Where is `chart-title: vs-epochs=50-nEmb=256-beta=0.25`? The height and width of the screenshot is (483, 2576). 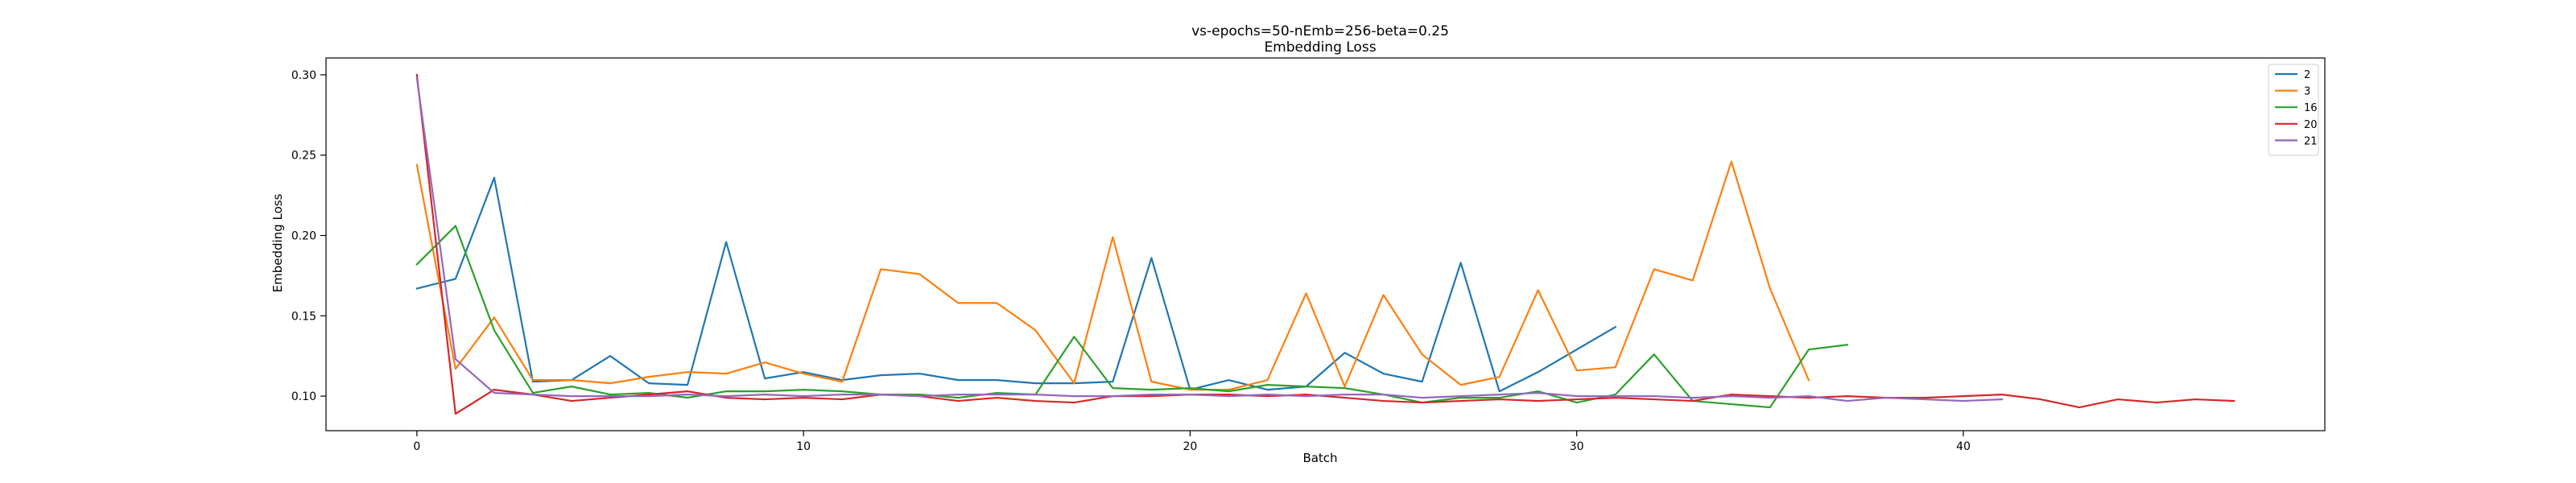
chart-title: vs-epochs=50-nEmb=256-beta=0.25 is located at coordinates (1320, 31).